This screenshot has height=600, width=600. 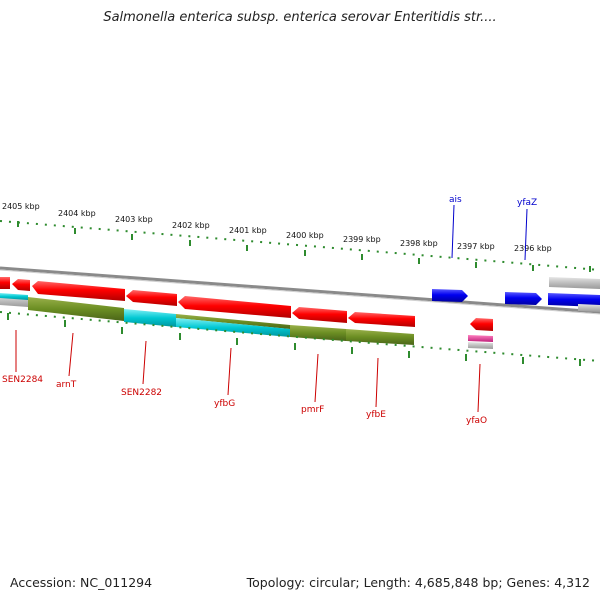 I want to click on gene-label-yfbG: yfbG, so click(x=224, y=404).